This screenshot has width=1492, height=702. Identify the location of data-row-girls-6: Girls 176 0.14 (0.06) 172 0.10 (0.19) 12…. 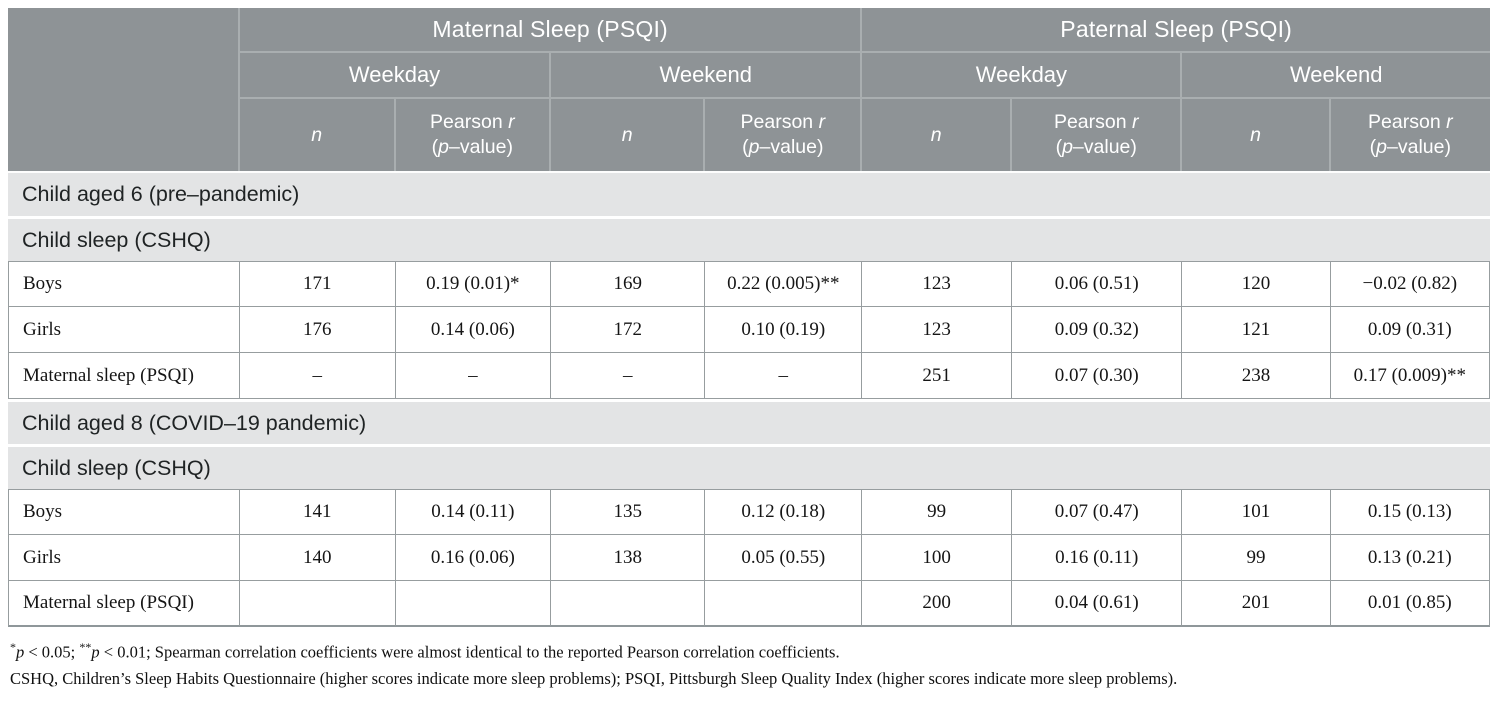
(749, 330).